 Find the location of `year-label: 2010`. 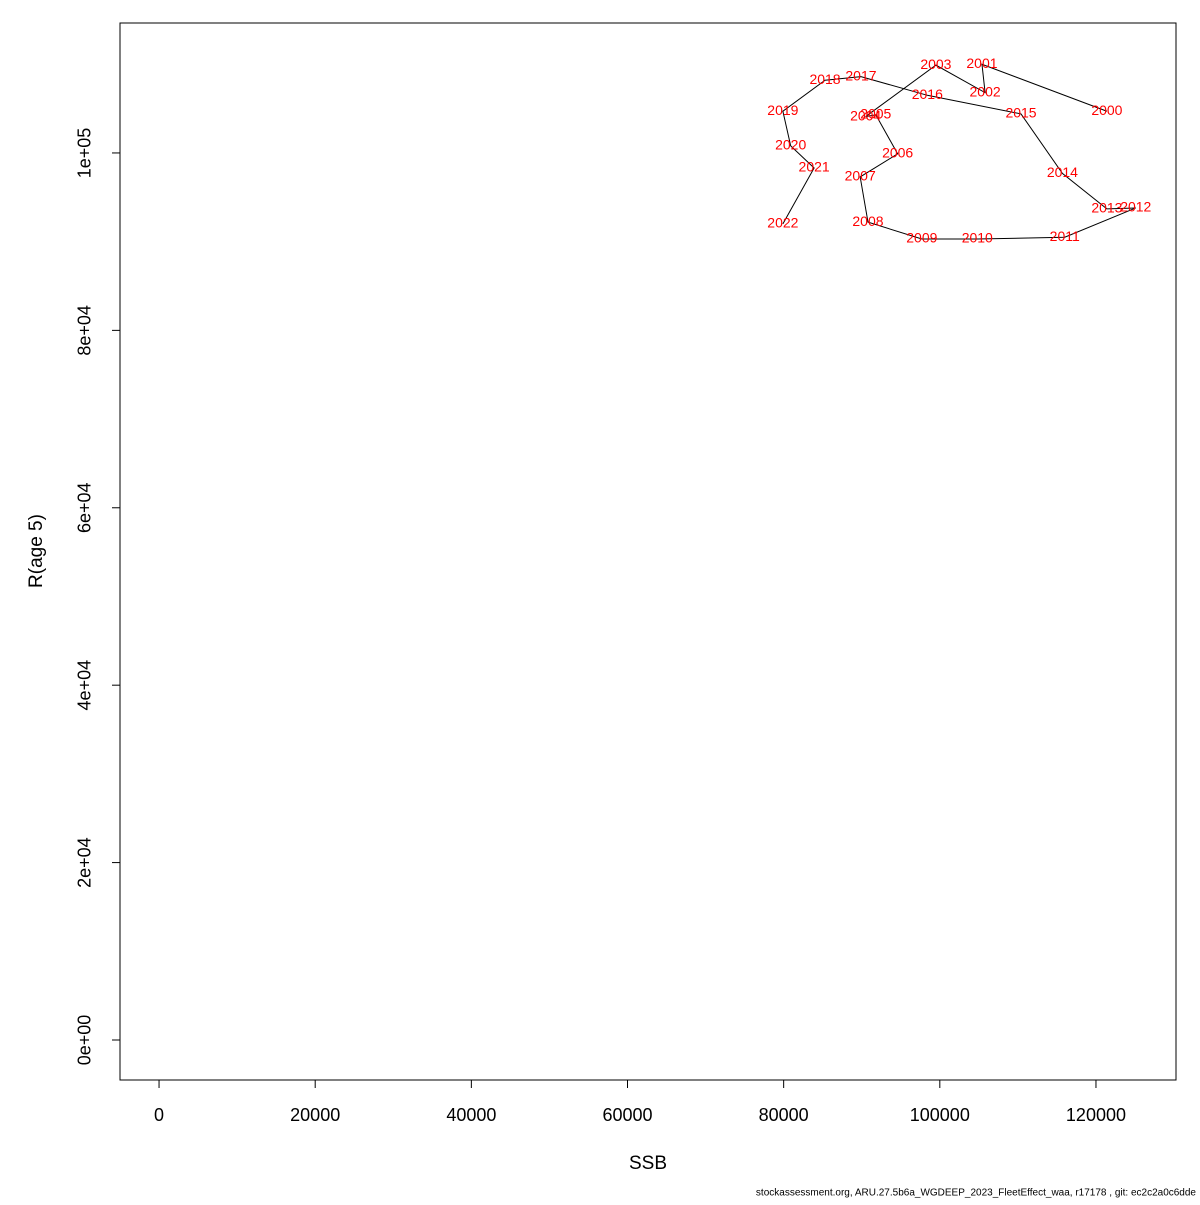

year-label: 2010 is located at coordinates (977, 238).